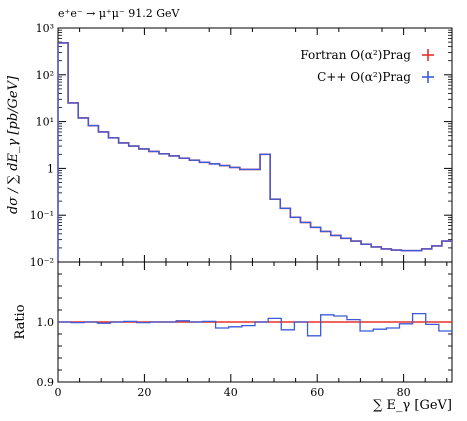 This screenshot has width=467, height=421. I want to click on main-y-tick-label: 10³, so click(45, 28).